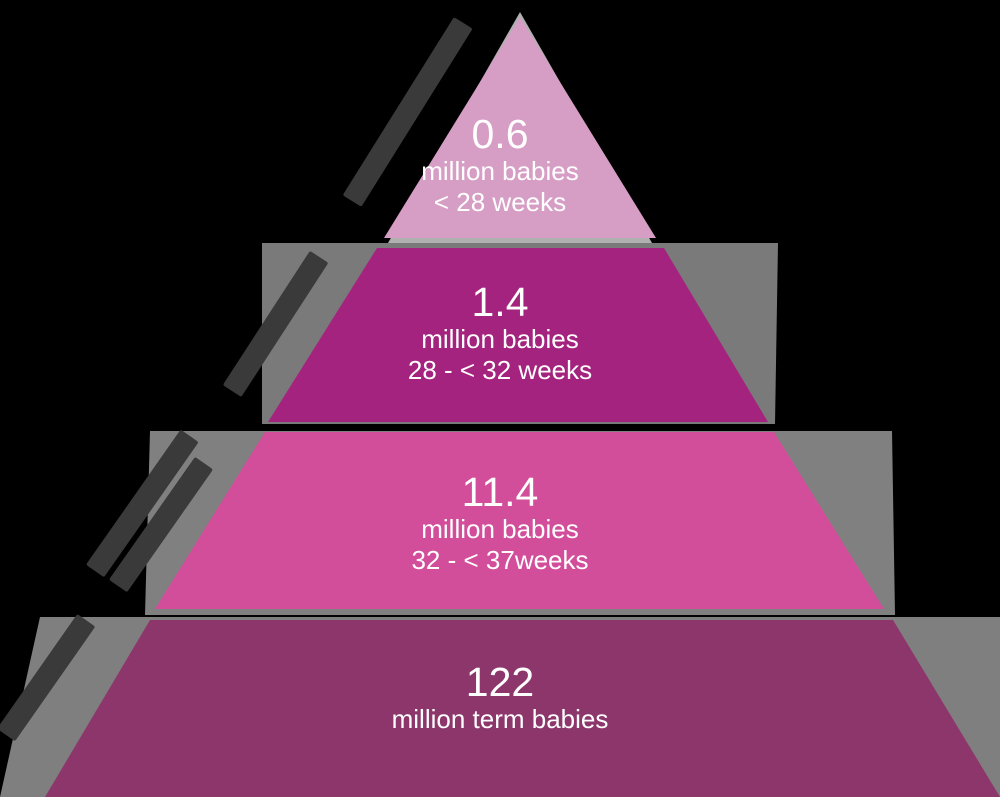 The width and height of the screenshot is (1000, 797). What do you see at coordinates (500, 719) in the screenshot?
I see `tier-4-line1: million term babies` at bounding box center [500, 719].